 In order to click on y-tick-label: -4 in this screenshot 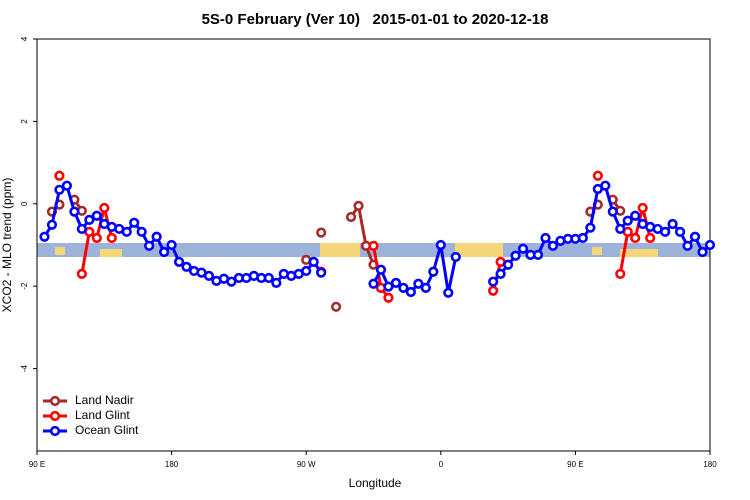, I will do `click(24, 368)`.